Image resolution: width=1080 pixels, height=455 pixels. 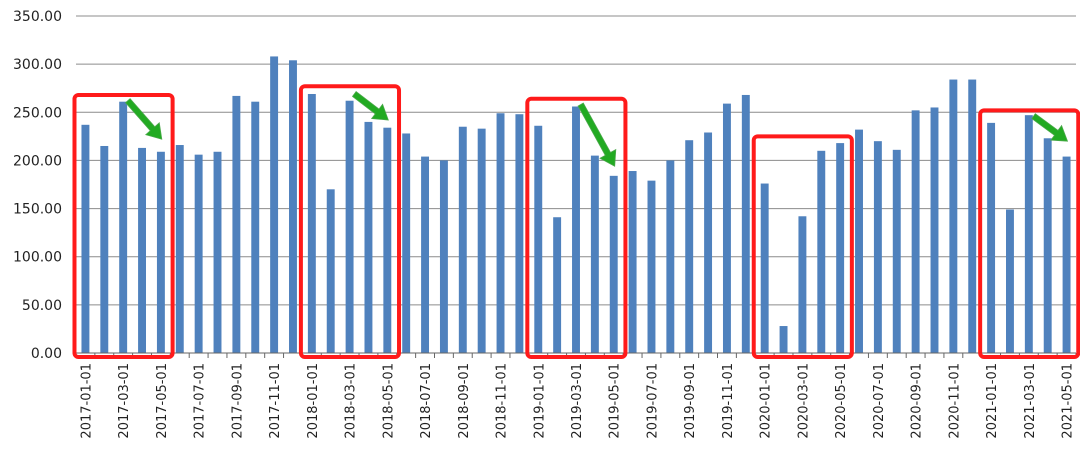 What do you see at coordinates (275, 401) in the screenshot?
I see `x-tick-label: 2017-11-01` at bounding box center [275, 401].